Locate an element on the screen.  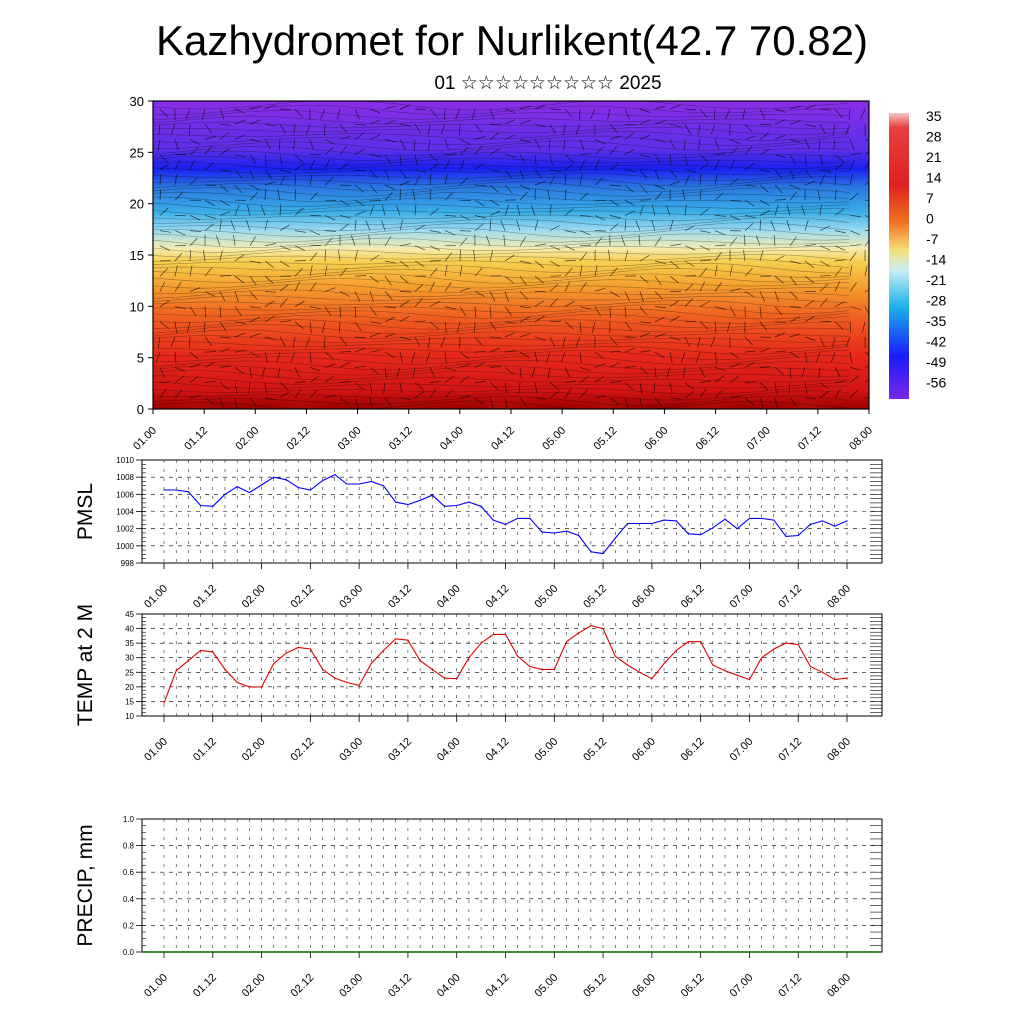
pmsl-xtick-label: 06.12 is located at coordinates (693, 597).